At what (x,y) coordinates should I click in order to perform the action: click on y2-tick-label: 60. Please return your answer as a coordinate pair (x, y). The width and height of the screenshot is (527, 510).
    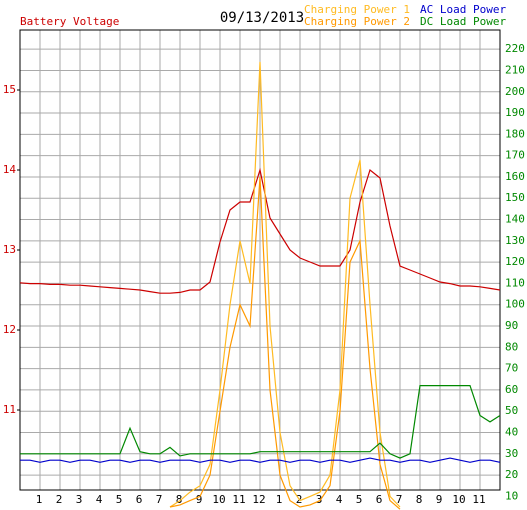
    Looking at the image, I should click on (511, 389).